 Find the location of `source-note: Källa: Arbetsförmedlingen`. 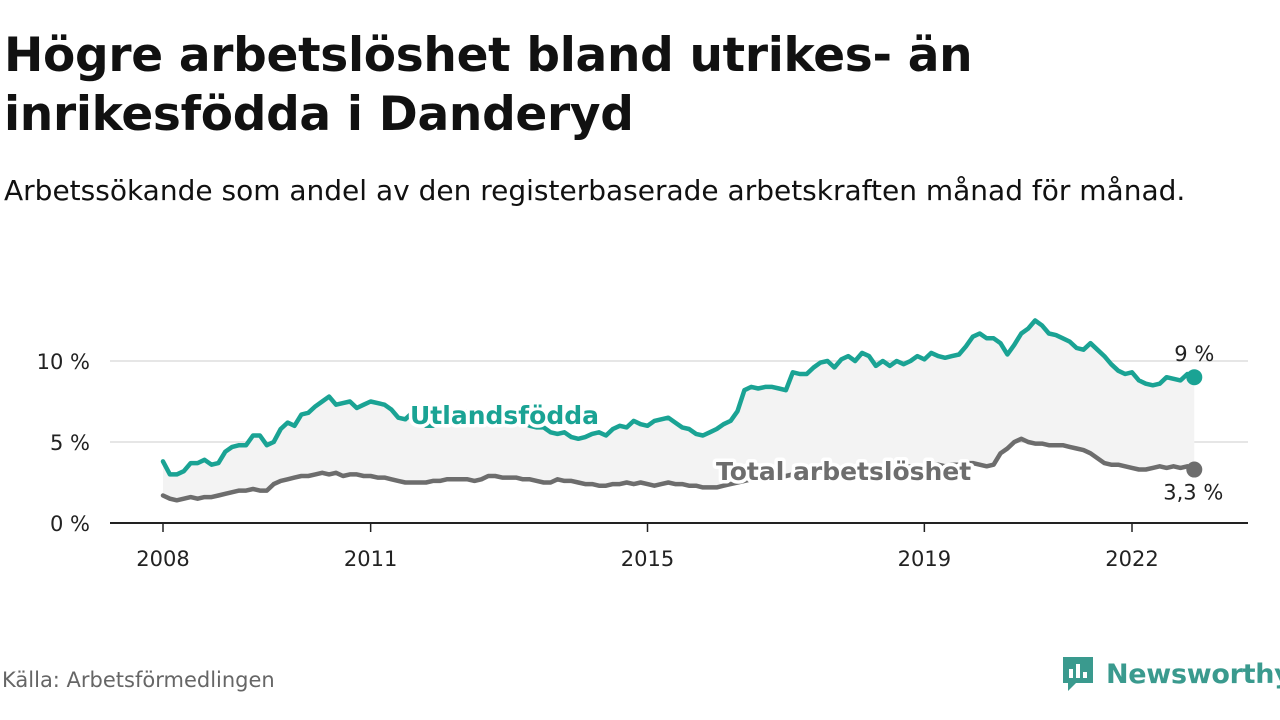

source-note: Källa: Arbetsförmedlingen is located at coordinates (138, 680).